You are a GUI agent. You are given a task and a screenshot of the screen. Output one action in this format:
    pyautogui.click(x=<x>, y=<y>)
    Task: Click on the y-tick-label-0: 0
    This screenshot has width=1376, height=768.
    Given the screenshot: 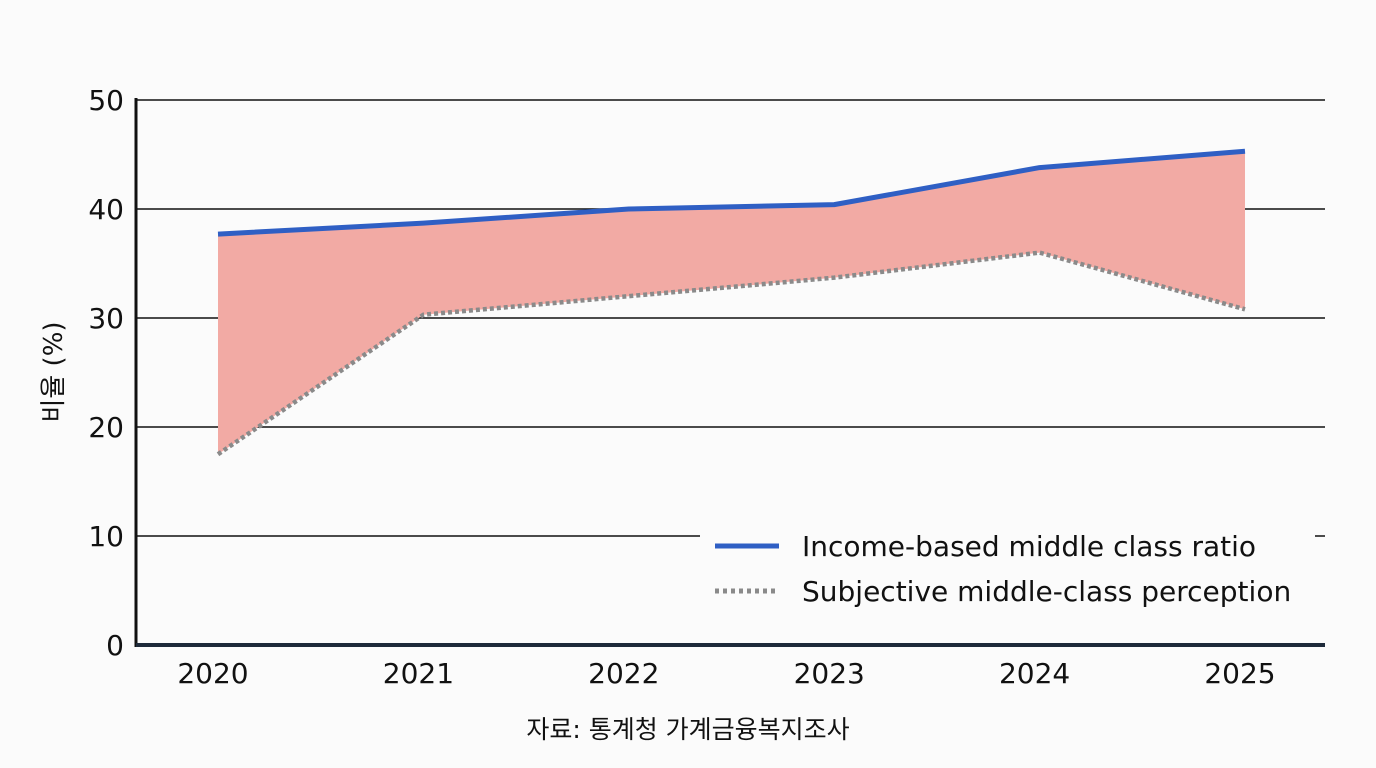 What is the action you would take?
    pyautogui.click(x=115, y=645)
    